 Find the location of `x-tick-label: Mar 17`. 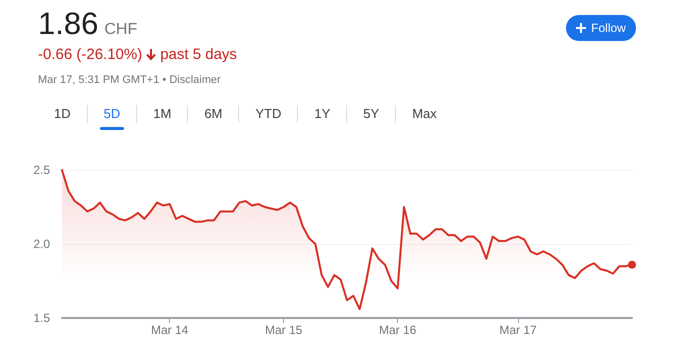

x-tick-label: Mar 17 is located at coordinates (518, 330).